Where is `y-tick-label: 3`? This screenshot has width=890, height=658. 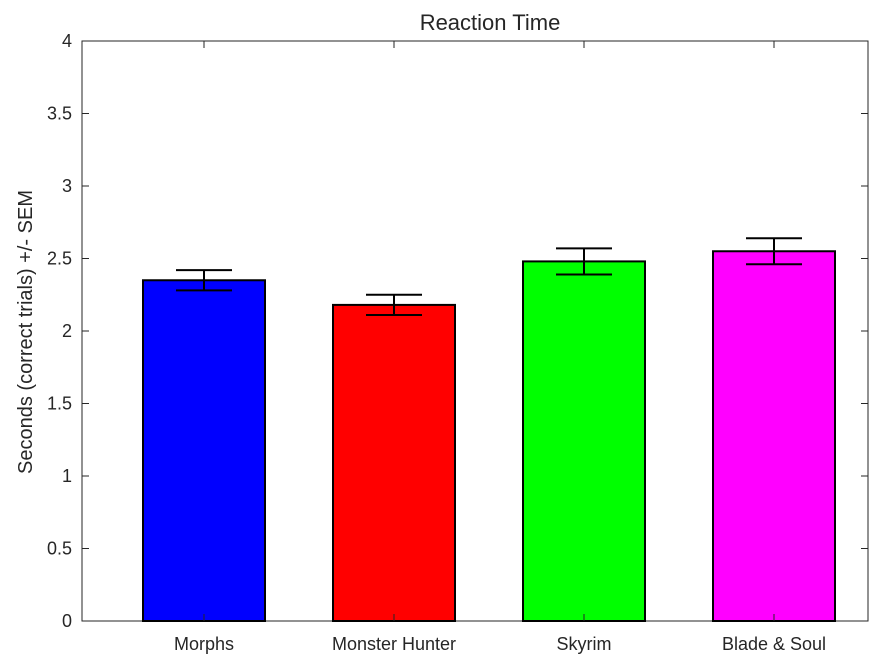 y-tick-label: 3 is located at coordinates (67, 186).